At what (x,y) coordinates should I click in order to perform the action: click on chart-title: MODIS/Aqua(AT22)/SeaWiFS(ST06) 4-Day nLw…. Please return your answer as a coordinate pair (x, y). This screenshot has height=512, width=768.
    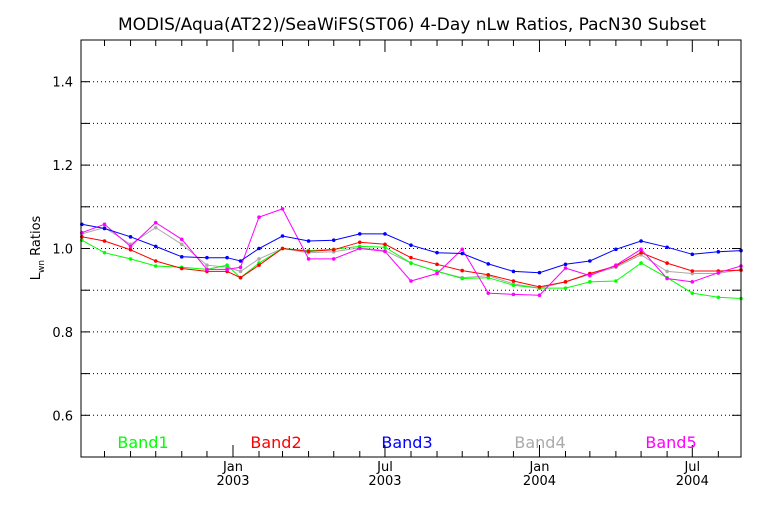
    Looking at the image, I should click on (412, 25).